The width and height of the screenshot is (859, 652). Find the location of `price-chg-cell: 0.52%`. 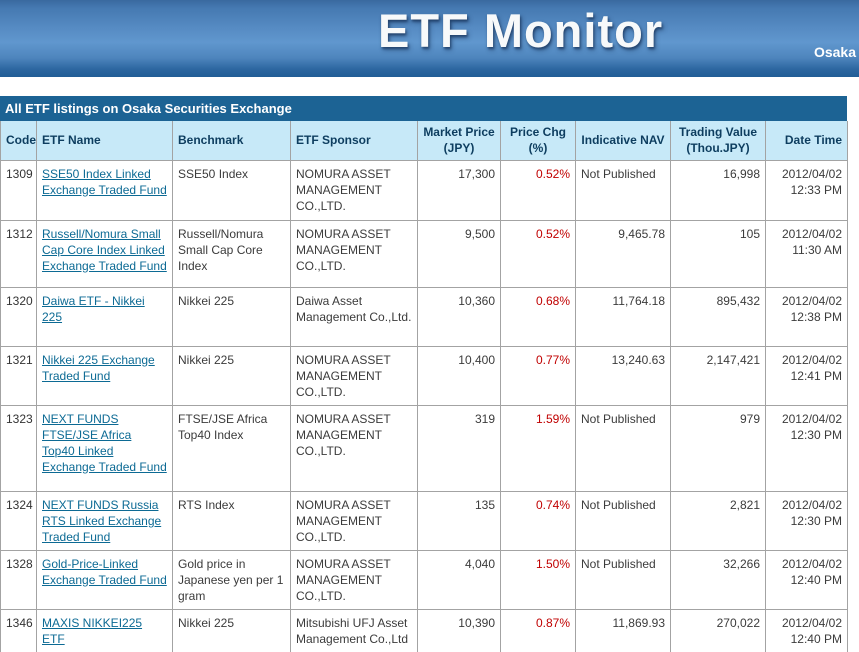

price-chg-cell: 0.52% is located at coordinates (538, 253).